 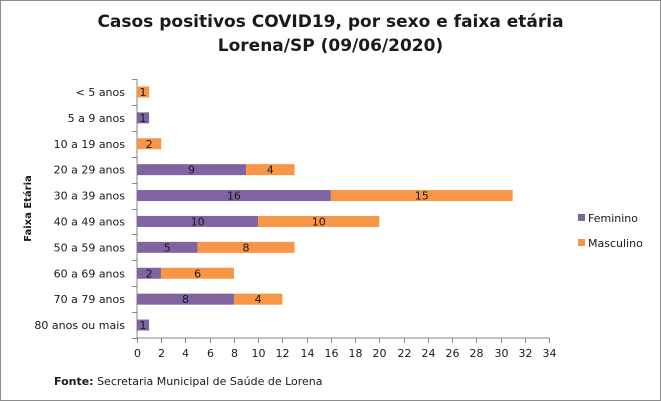 I want to click on data-label: 5, so click(x=167, y=247).